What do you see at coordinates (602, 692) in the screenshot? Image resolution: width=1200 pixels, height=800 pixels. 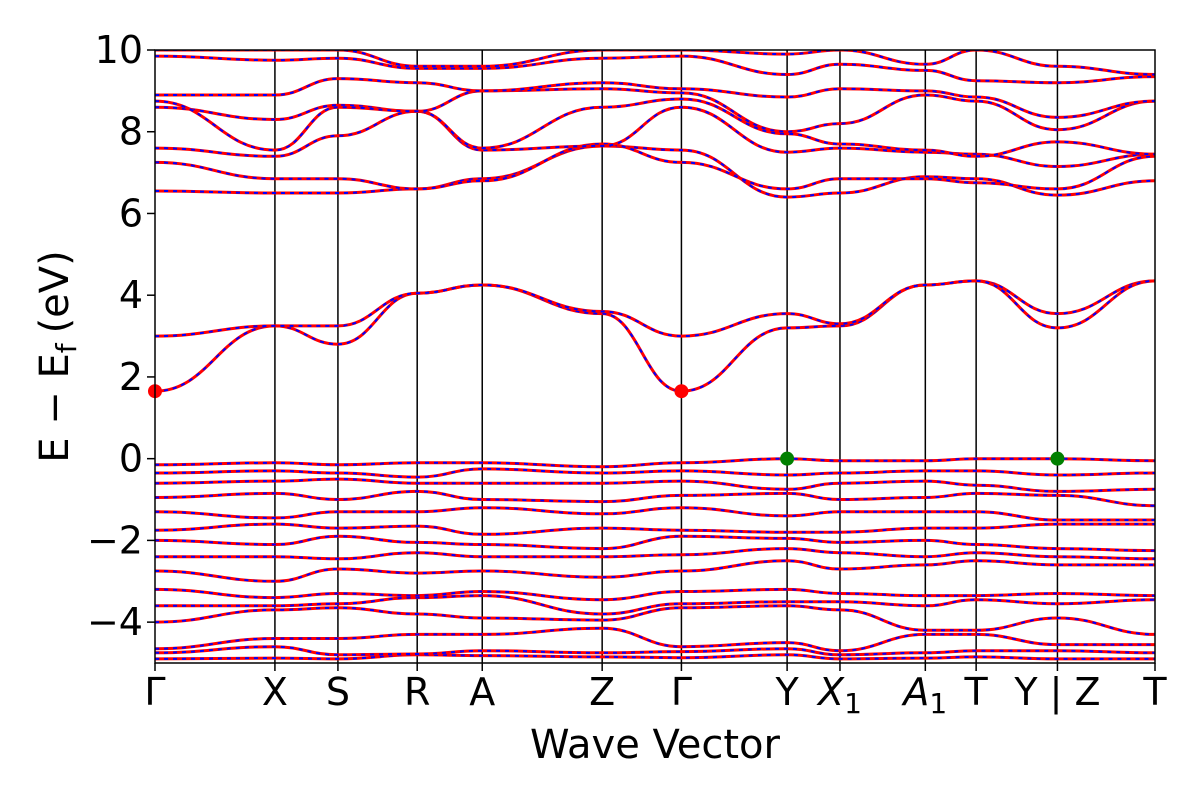 I see `x-tick-label: Z` at bounding box center [602, 692].